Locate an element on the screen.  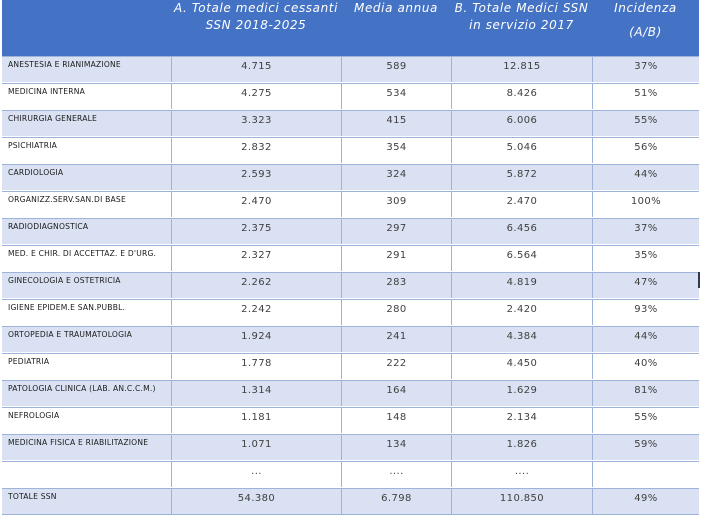
cell-incidenza: 51% is located at coordinates (645, 96).